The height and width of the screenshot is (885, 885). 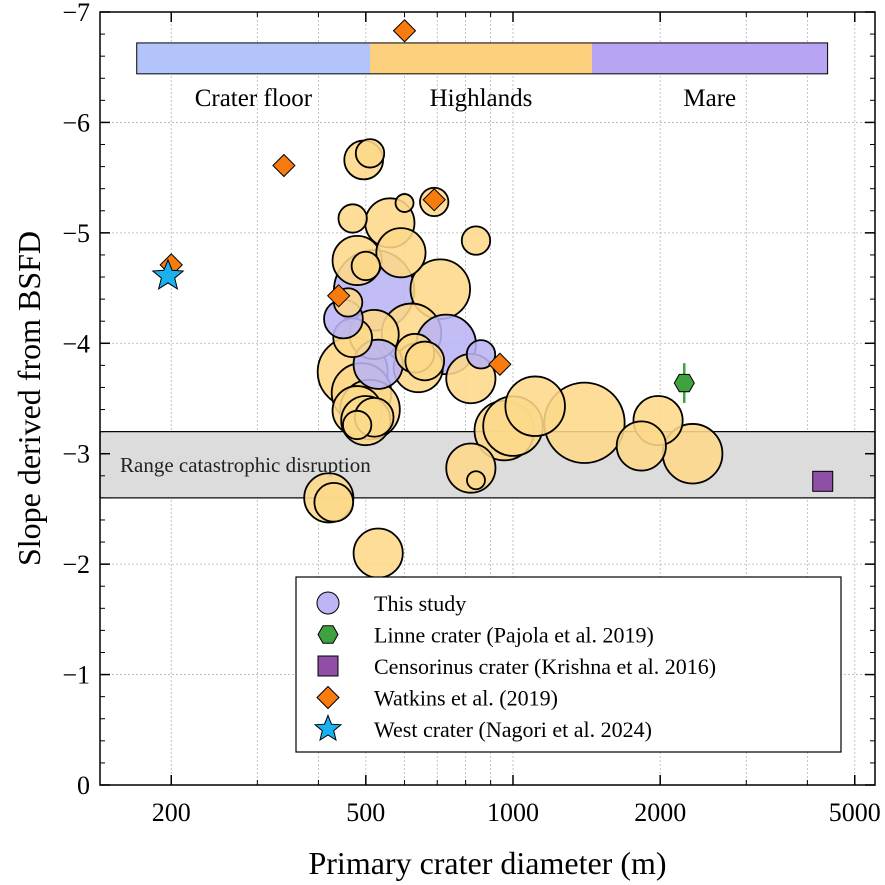 What do you see at coordinates (684, 383) in the screenshot?
I see `hexagon-point` at bounding box center [684, 383].